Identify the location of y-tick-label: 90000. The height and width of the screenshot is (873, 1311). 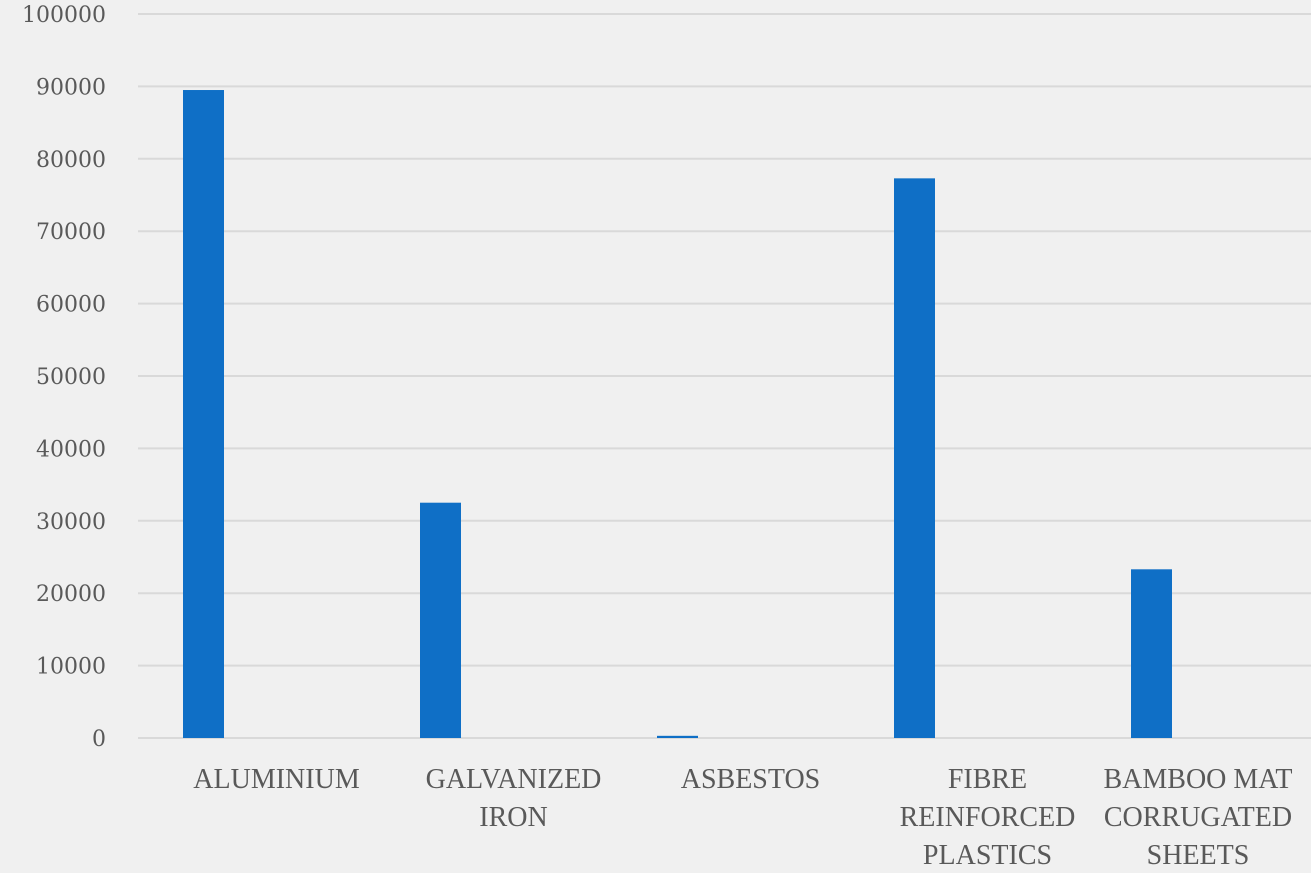
(71, 87).